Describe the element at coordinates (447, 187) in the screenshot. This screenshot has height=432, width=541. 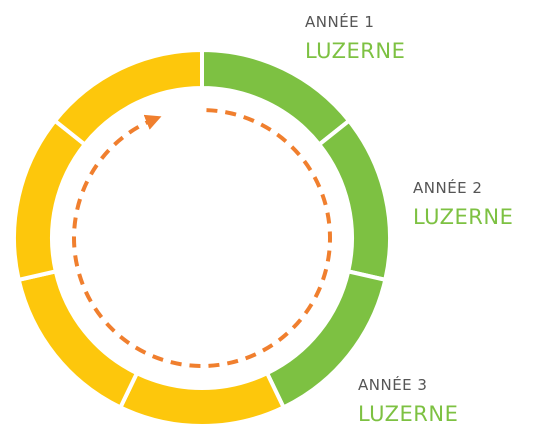
I see `year-label: ANNÉE 2` at that location.